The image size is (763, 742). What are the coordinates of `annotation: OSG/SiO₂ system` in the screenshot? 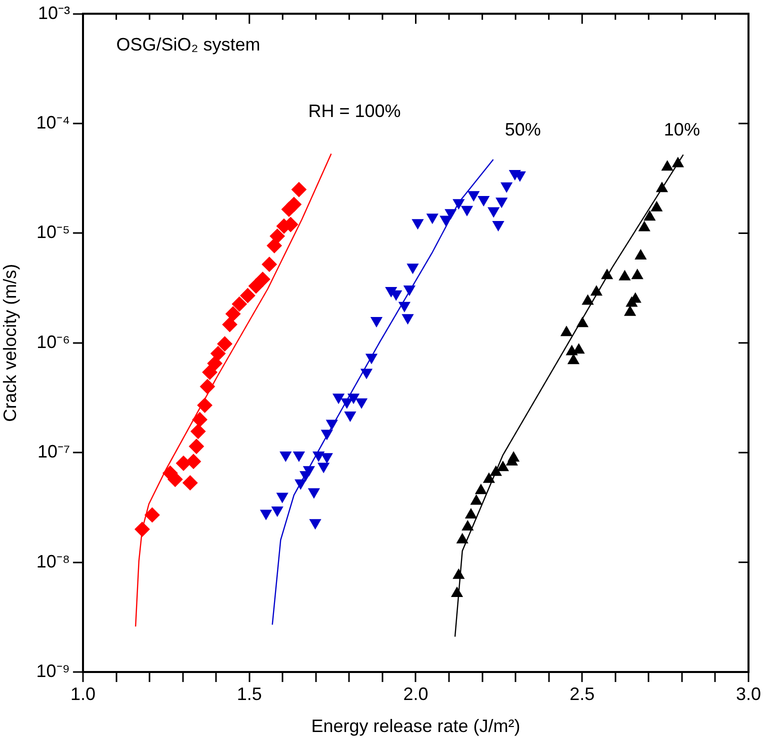 It's located at (188, 44).